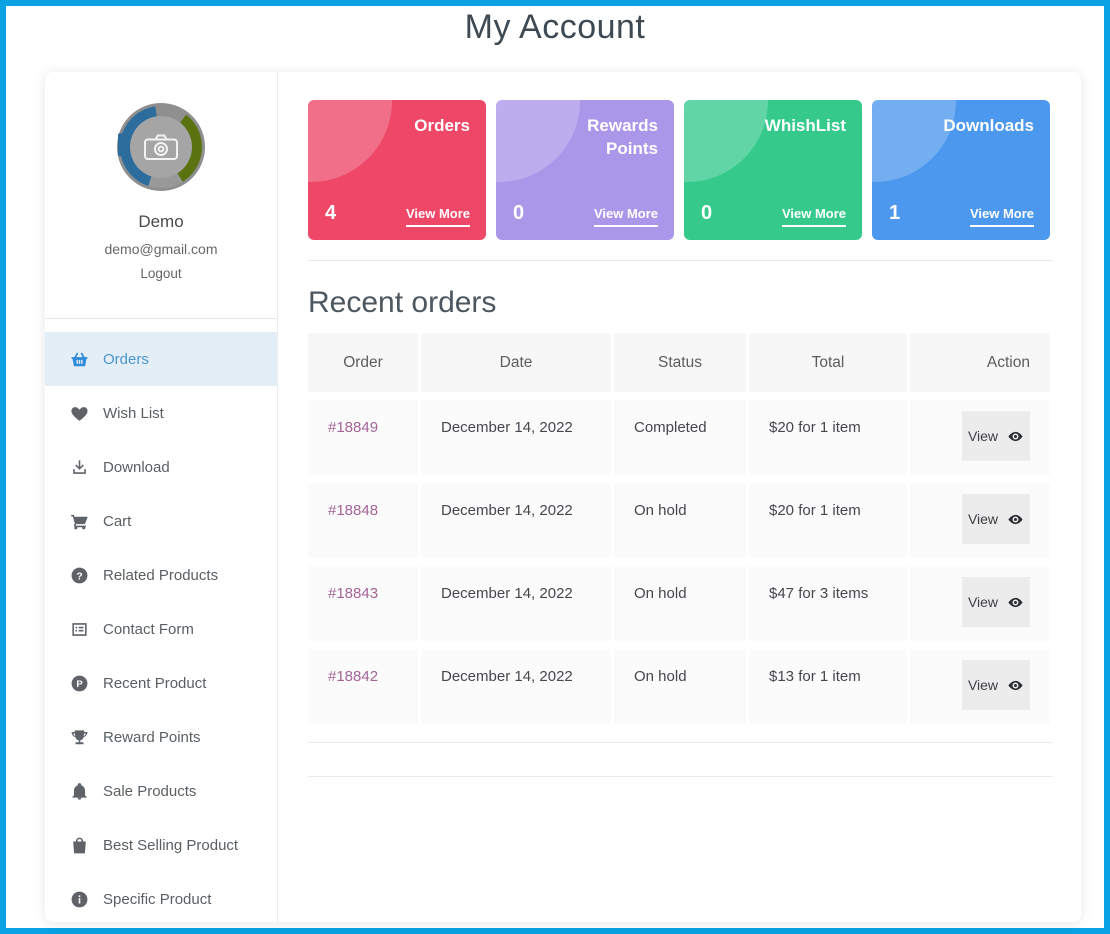 This screenshot has width=1110, height=934. What do you see at coordinates (161, 318) in the screenshot?
I see `sidebar-divider` at bounding box center [161, 318].